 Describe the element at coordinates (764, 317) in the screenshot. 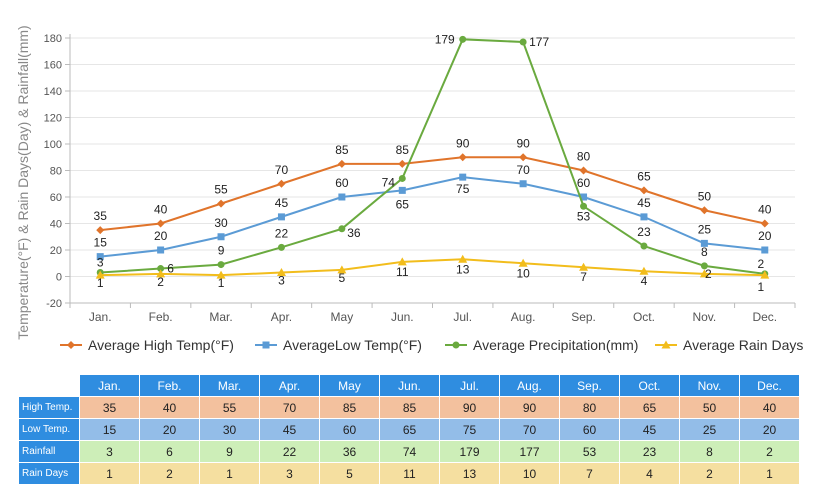

I see `x-tick-label: Dec.` at that location.